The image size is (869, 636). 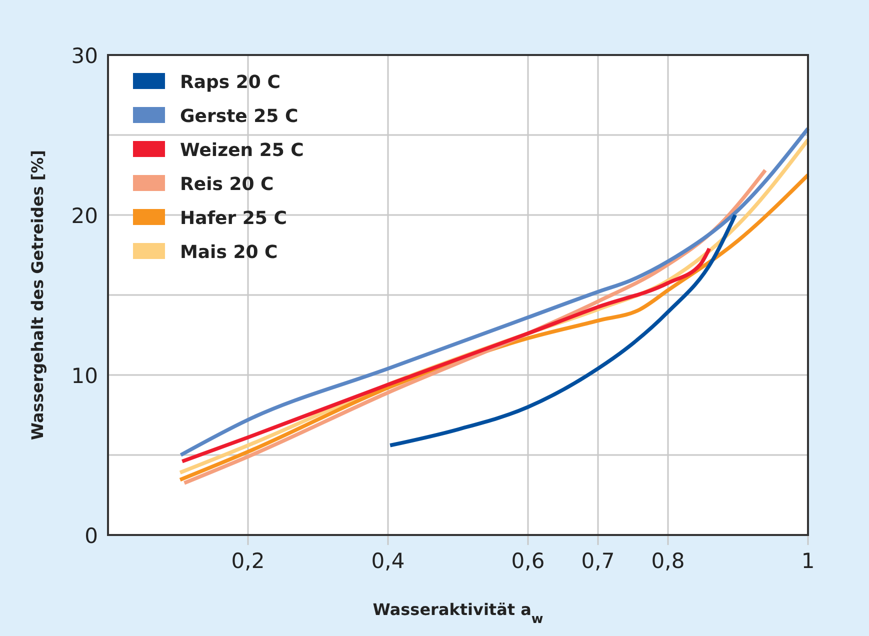 What do you see at coordinates (37, 295) in the screenshot?
I see `y-axis-title: Wassergehalt des Getreides [%]` at bounding box center [37, 295].